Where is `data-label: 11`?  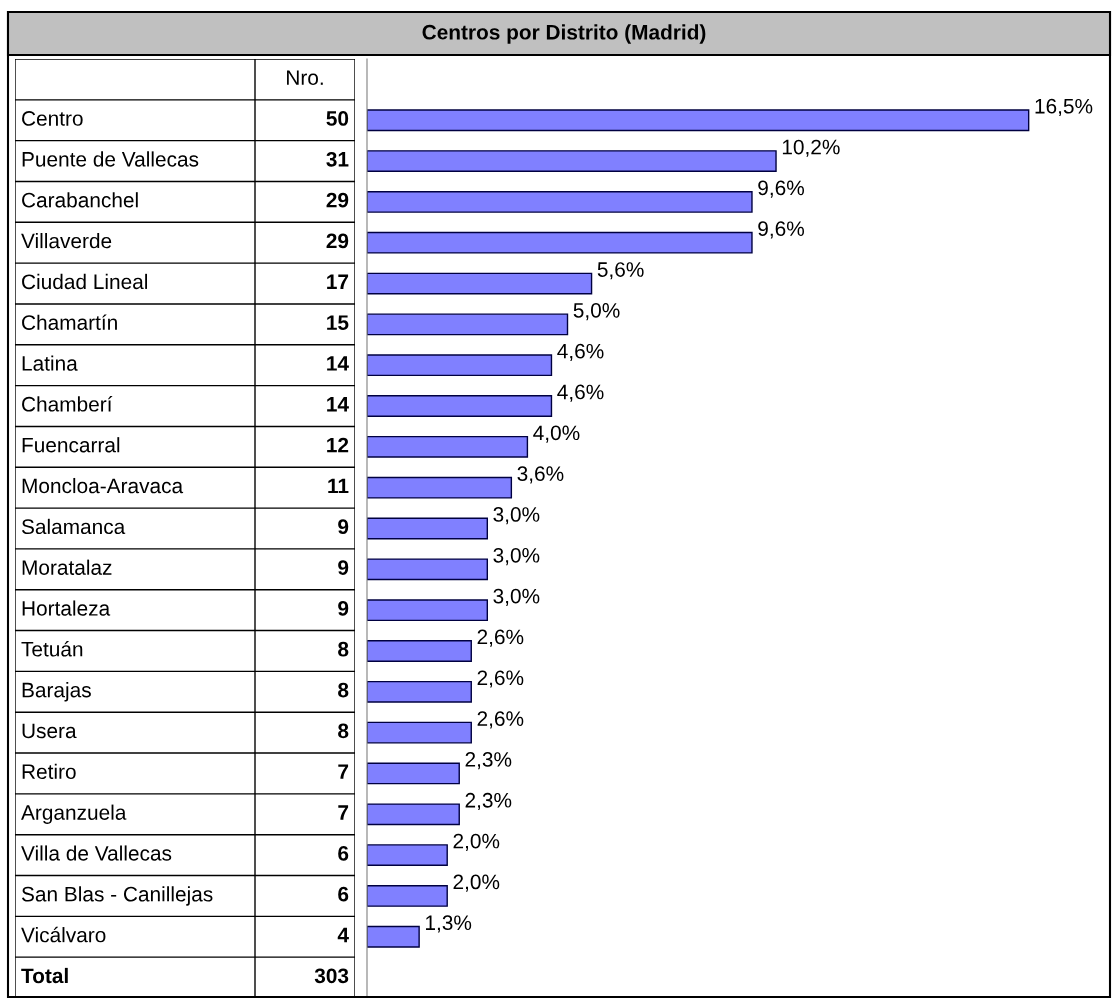 data-label: 11 is located at coordinates (338, 486).